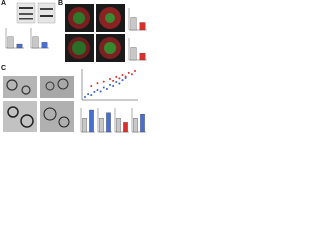 The image size is (320, 240). I want to click on em-images, so click(38, 104).